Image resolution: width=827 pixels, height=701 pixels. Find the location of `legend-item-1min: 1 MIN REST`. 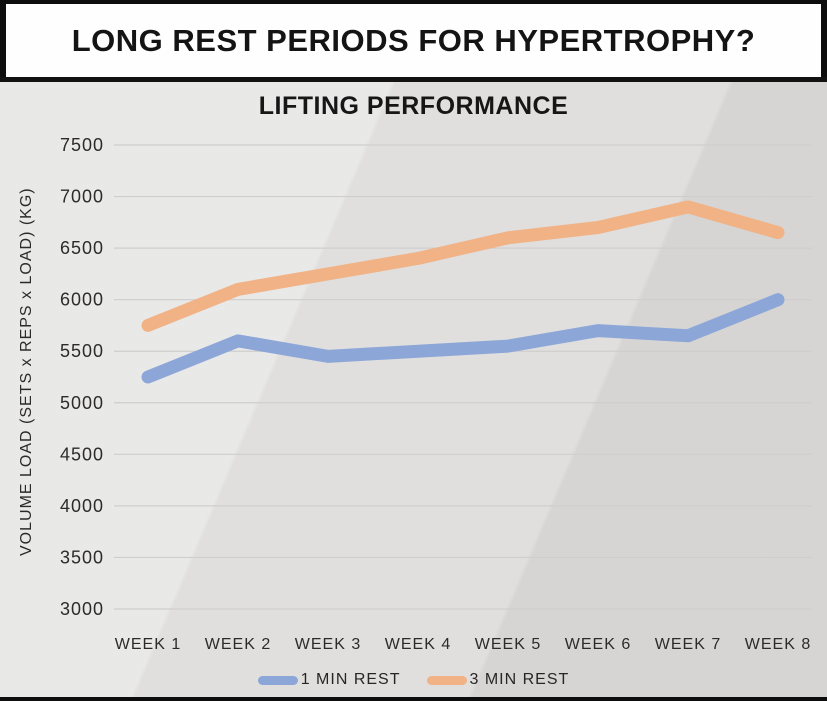

legend-item-1min: 1 MIN REST is located at coordinates (329, 680).